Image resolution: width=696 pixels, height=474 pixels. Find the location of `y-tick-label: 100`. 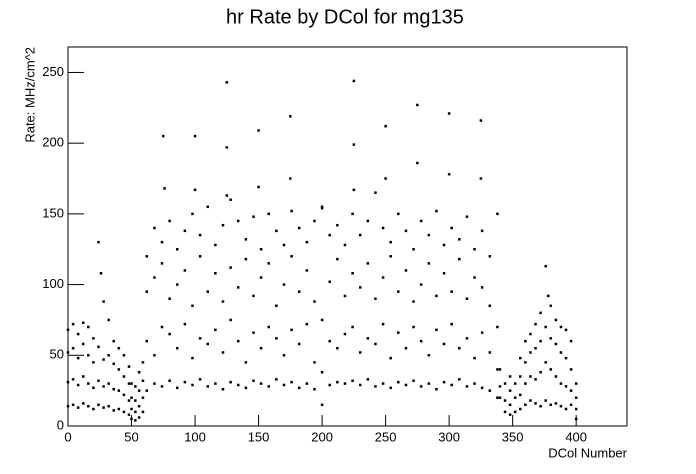

y-tick-label: 100 is located at coordinates (53, 283).